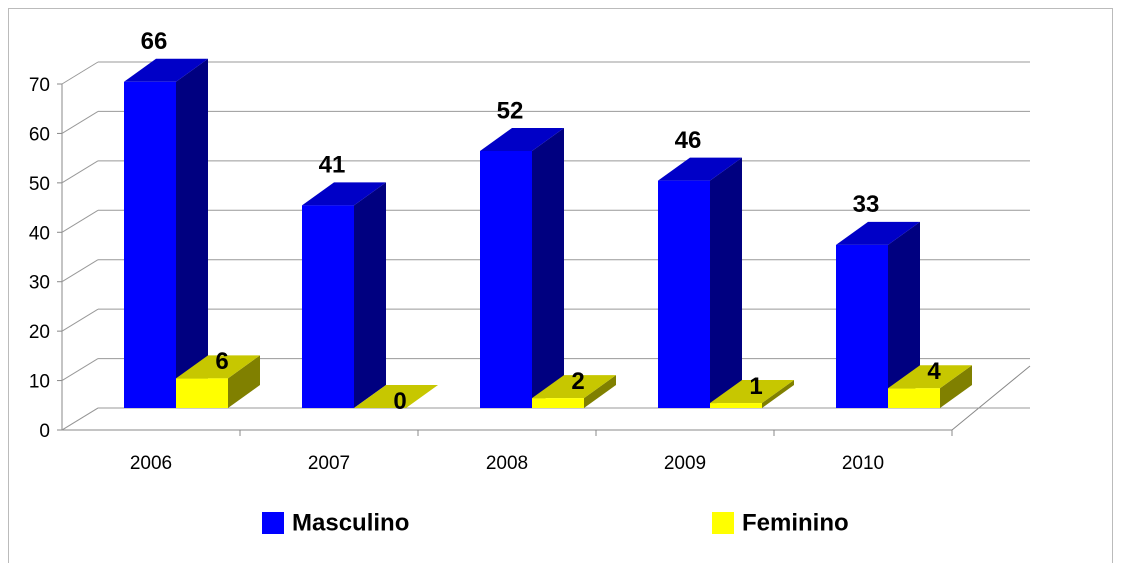  I want to click on floor-edge, so click(991, 398).